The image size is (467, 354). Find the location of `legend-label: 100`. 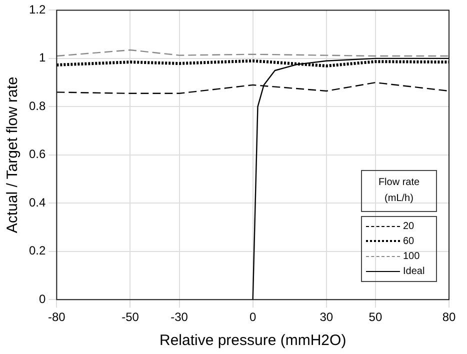

legend-label: 100 is located at coordinates (411, 256).